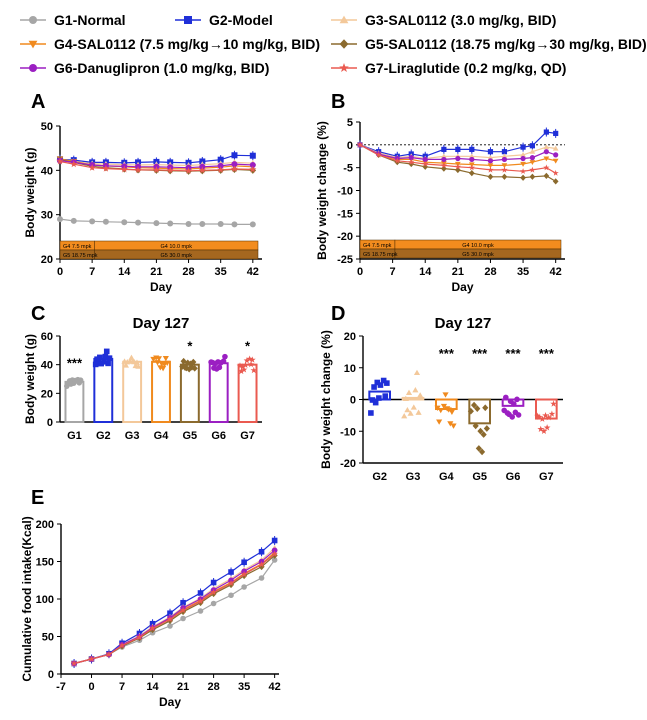 The height and width of the screenshot is (720, 647). What do you see at coordinates (234, 164) in the screenshot?
I see `panel-a-point-g6` at bounding box center [234, 164].